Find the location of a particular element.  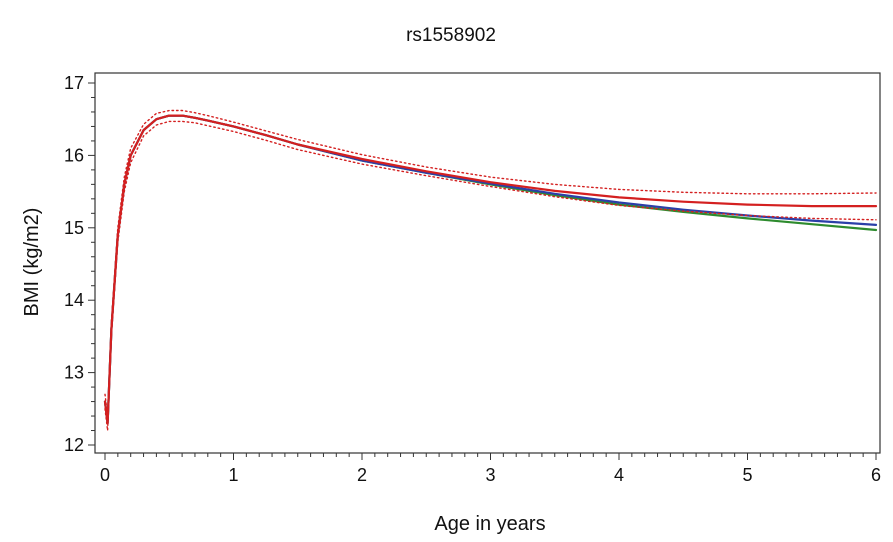

x-tick-label: 3 is located at coordinates (490, 475).